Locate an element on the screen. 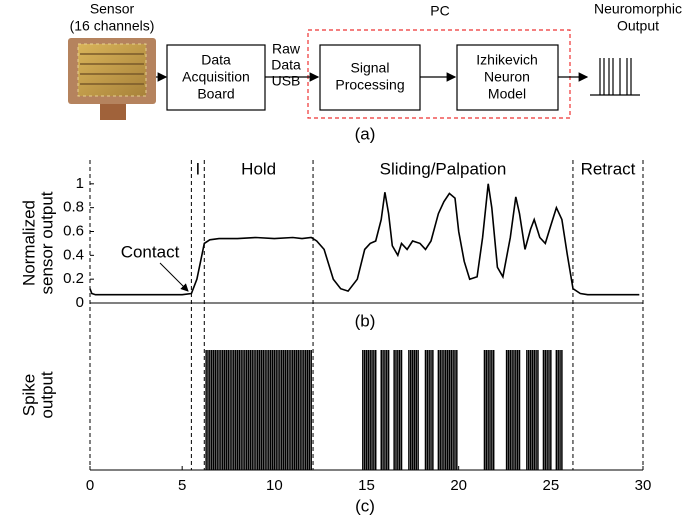 Image resolution: width=686 pixels, height=527 pixels. node-label: Model is located at coordinates (507, 94).